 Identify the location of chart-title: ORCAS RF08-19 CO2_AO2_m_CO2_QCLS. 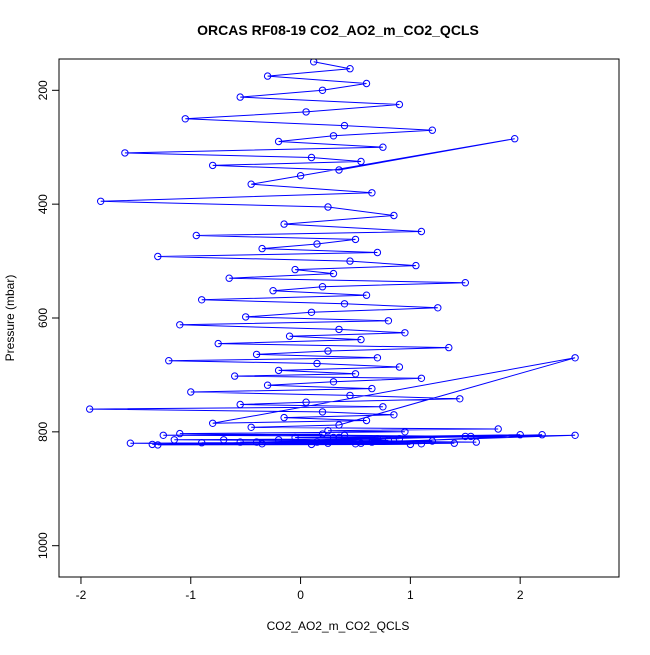
(338, 30).